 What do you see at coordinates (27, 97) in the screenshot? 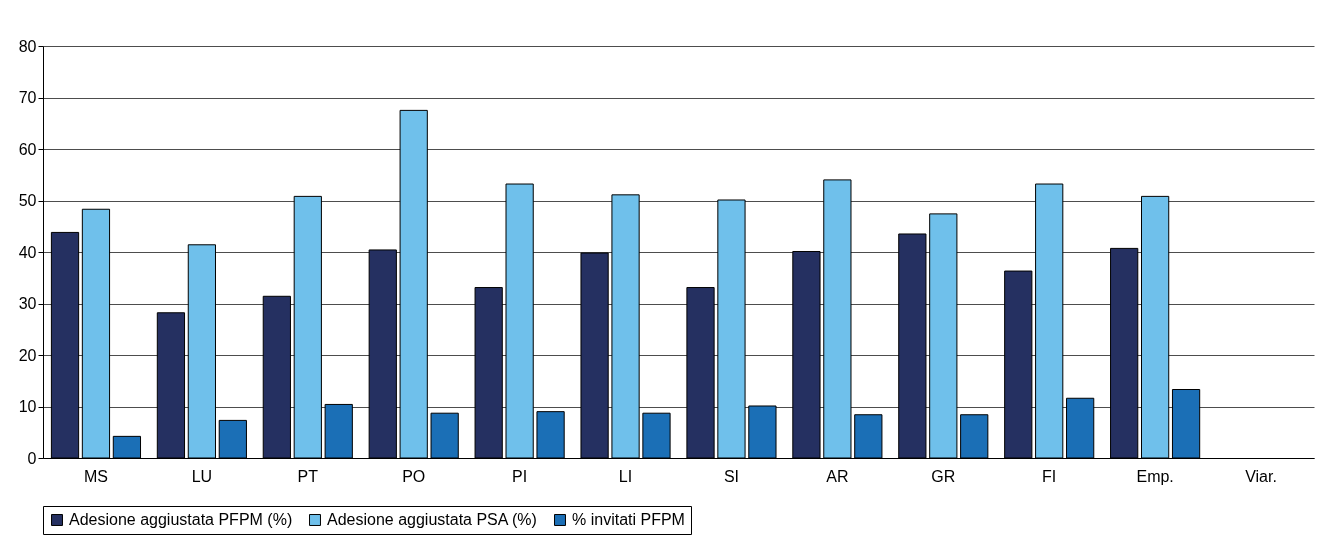
I see `y-tick-label: 70` at bounding box center [27, 97].